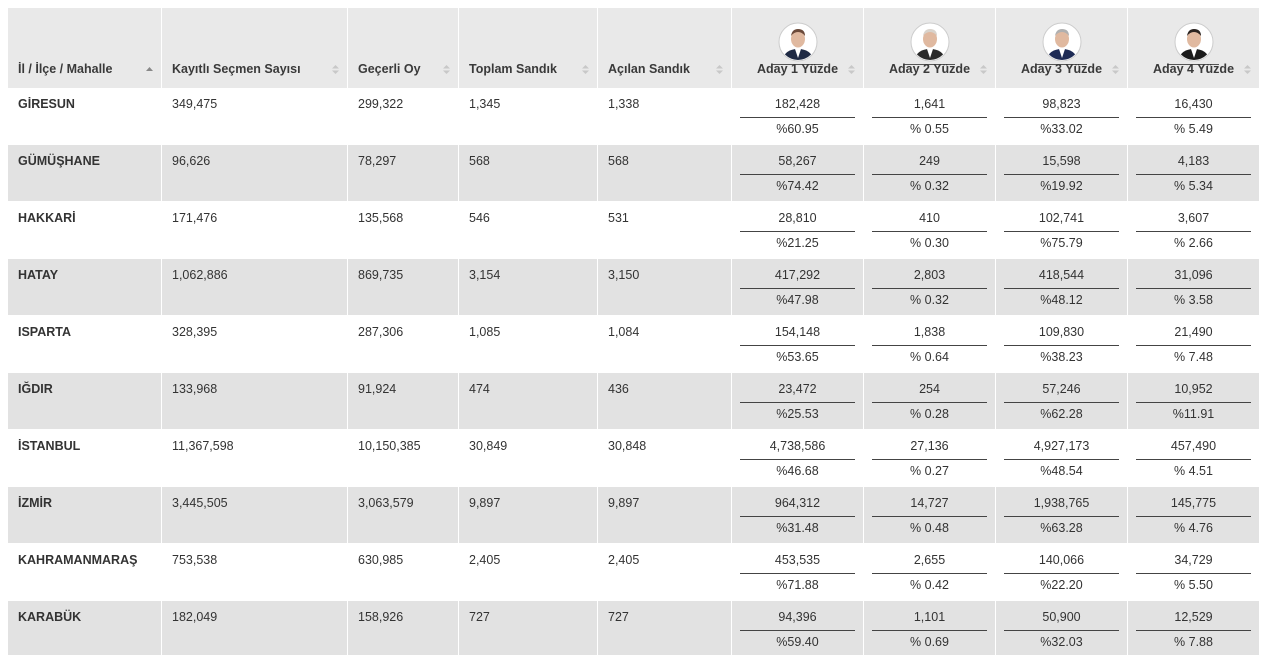 The height and width of the screenshot is (655, 1280). Describe the element at coordinates (381, 104) in the screenshot. I see `cell-value: 299,322` at that location.